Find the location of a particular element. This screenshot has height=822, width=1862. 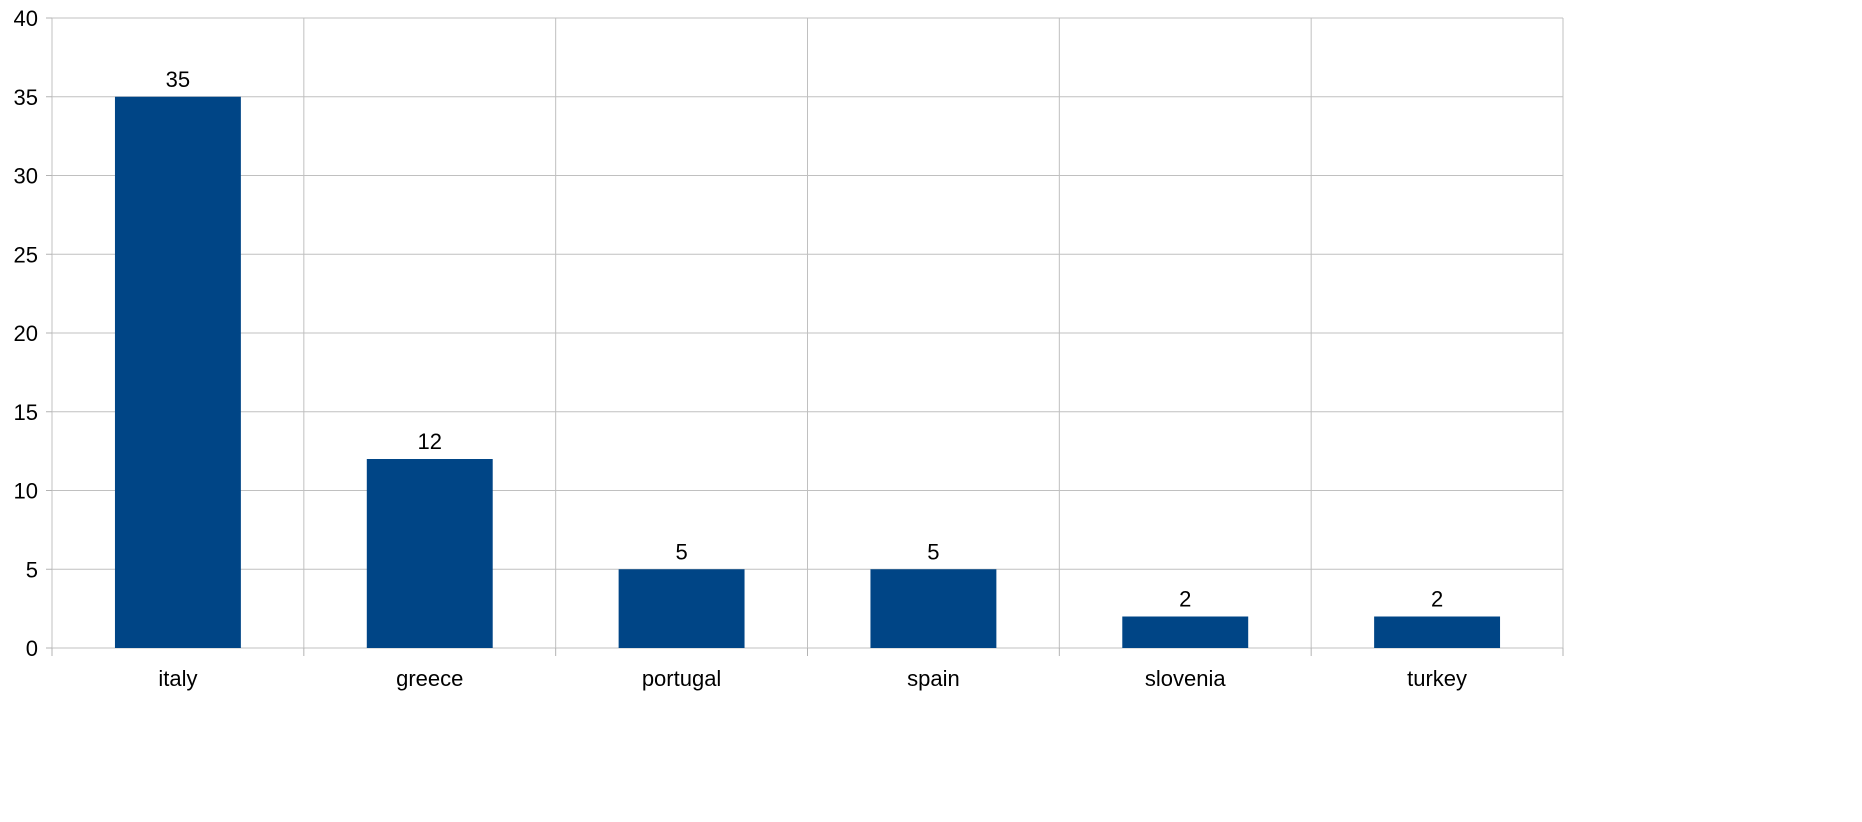

y-tick-label: 40 is located at coordinates (26, 18).